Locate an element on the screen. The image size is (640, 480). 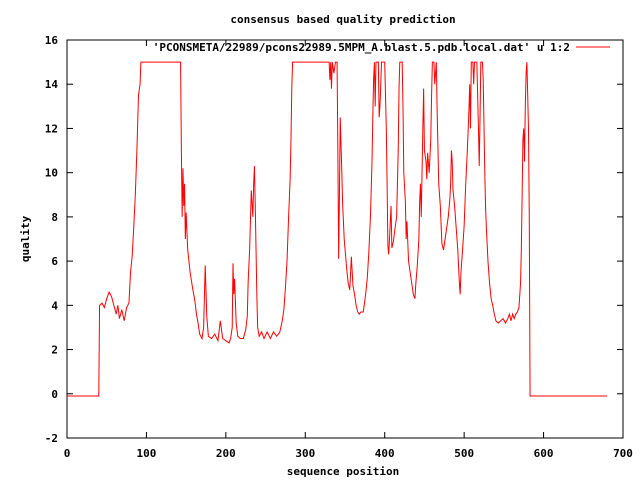
y-tick-label: 10 is located at coordinates (51, 173).